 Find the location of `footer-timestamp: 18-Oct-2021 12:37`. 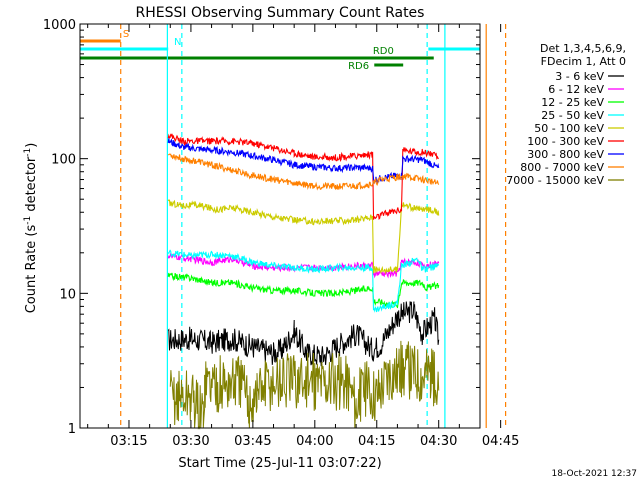

footer-timestamp: 18-Oct-2021 12:37 is located at coordinates (594, 474).